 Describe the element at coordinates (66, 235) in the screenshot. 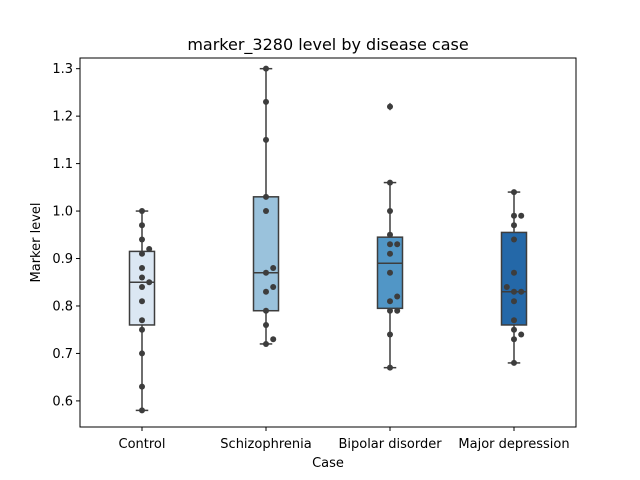

I see `y-axis: 0.6 0.7 0.8 0.9 1.0 1.1 1.2 1.3` at that location.